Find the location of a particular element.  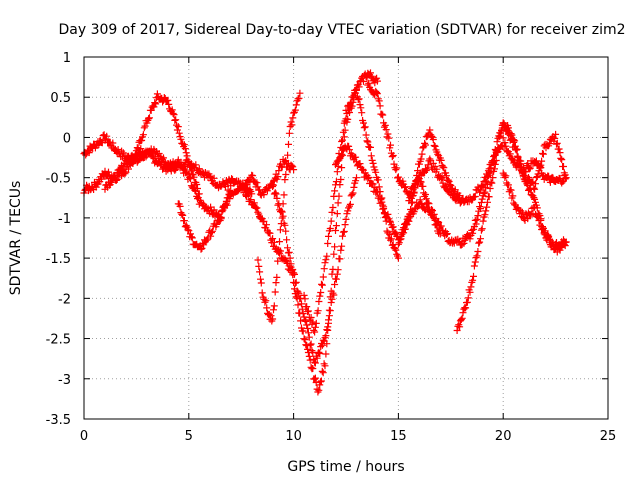

y-tick-label: -3 is located at coordinates (64, 380).